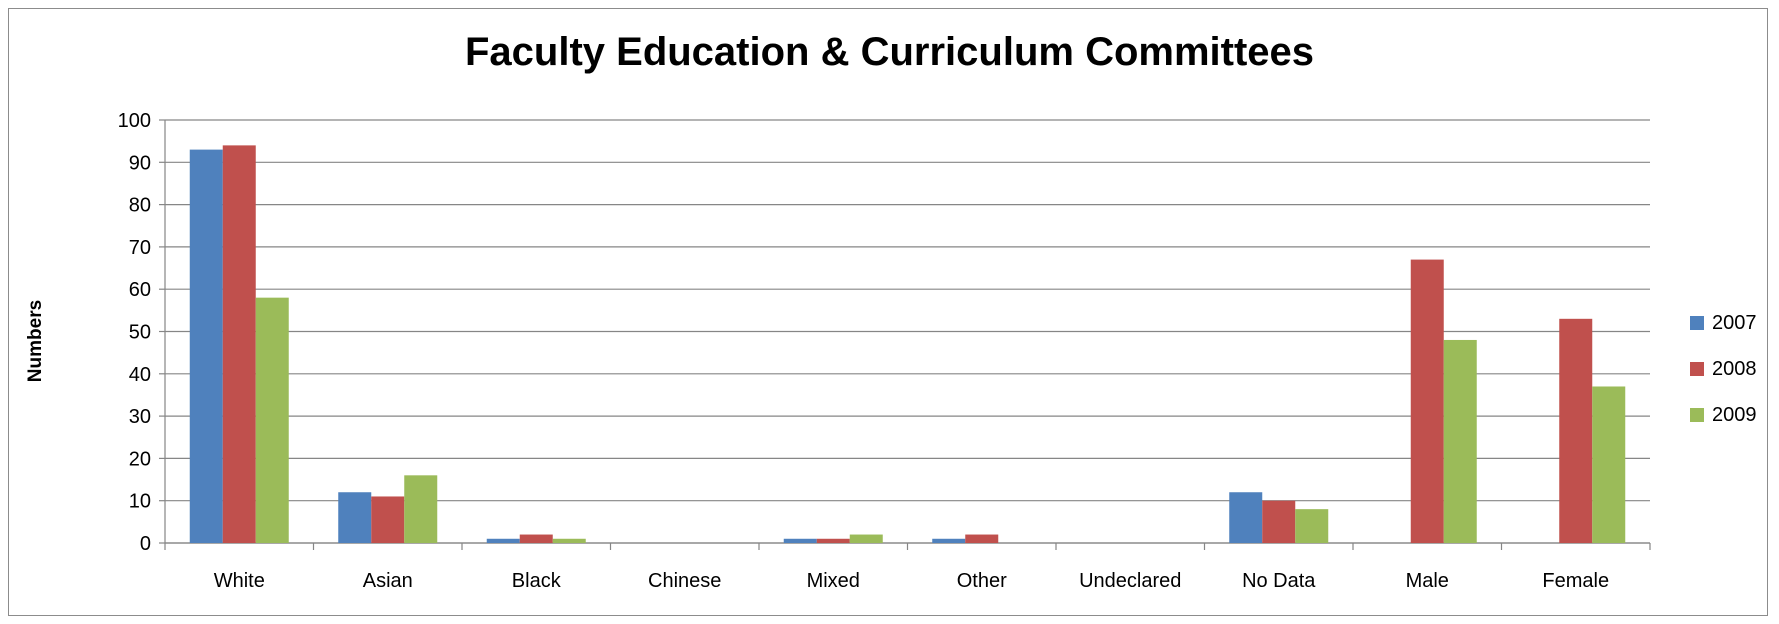 This screenshot has width=1779, height=624. Describe the element at coordinates (140, 459) in the screenshot. I see `y-tick-label-20: 20` at that location.